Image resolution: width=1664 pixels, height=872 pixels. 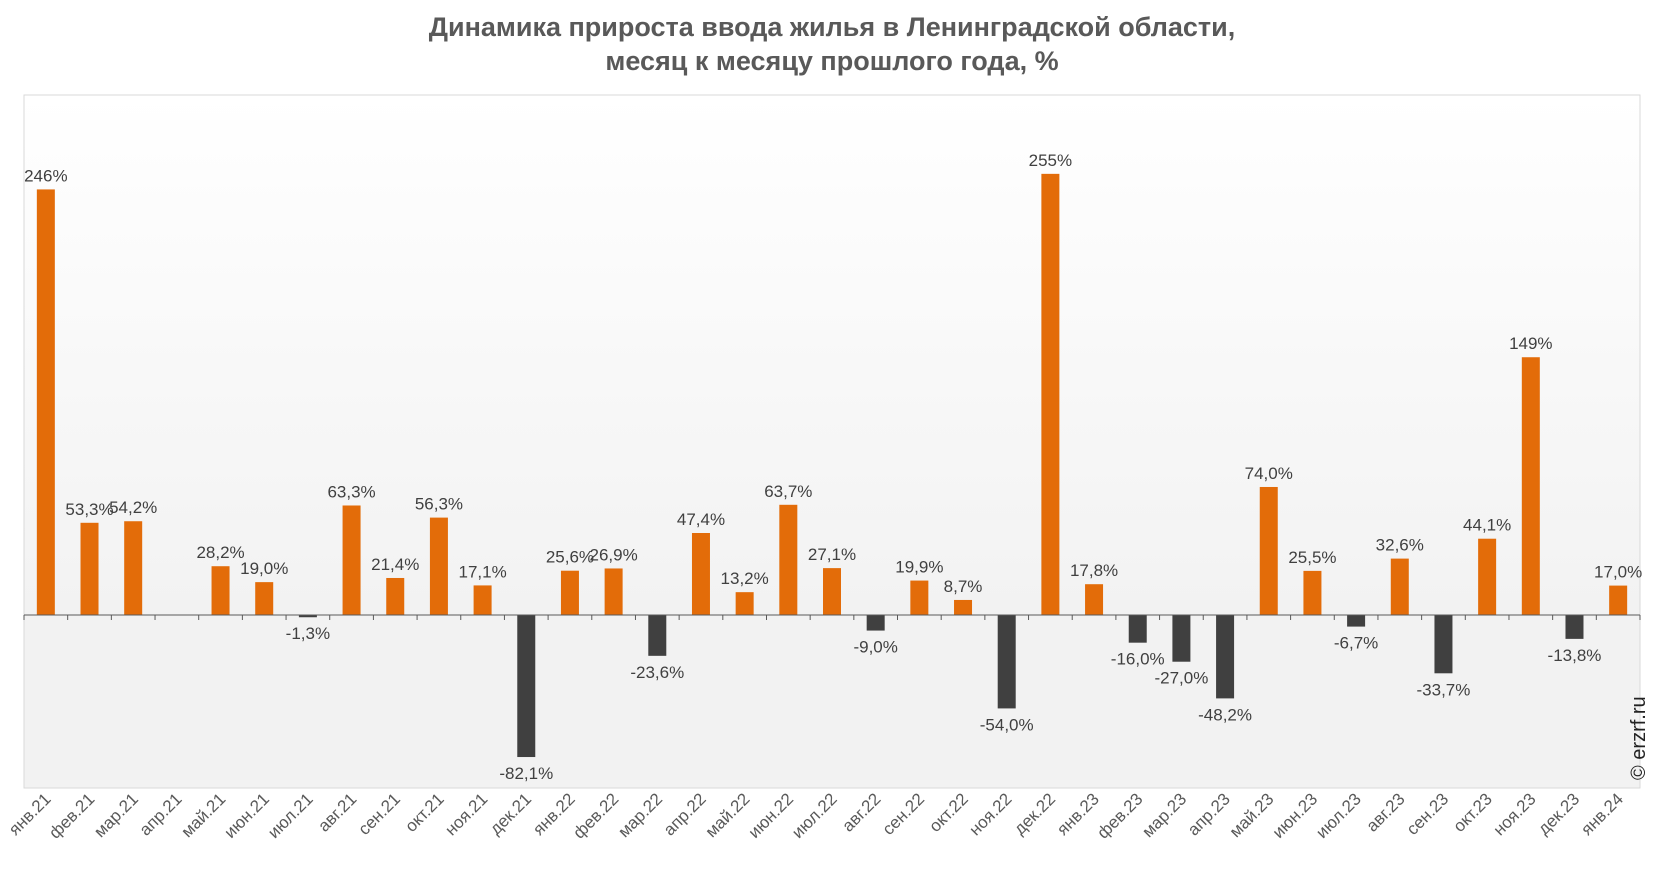 What do you see at coordinates (1427, 813) in the screenshot?
I see `x-tick-label: сен.23` at bounding box center [1427, 813].